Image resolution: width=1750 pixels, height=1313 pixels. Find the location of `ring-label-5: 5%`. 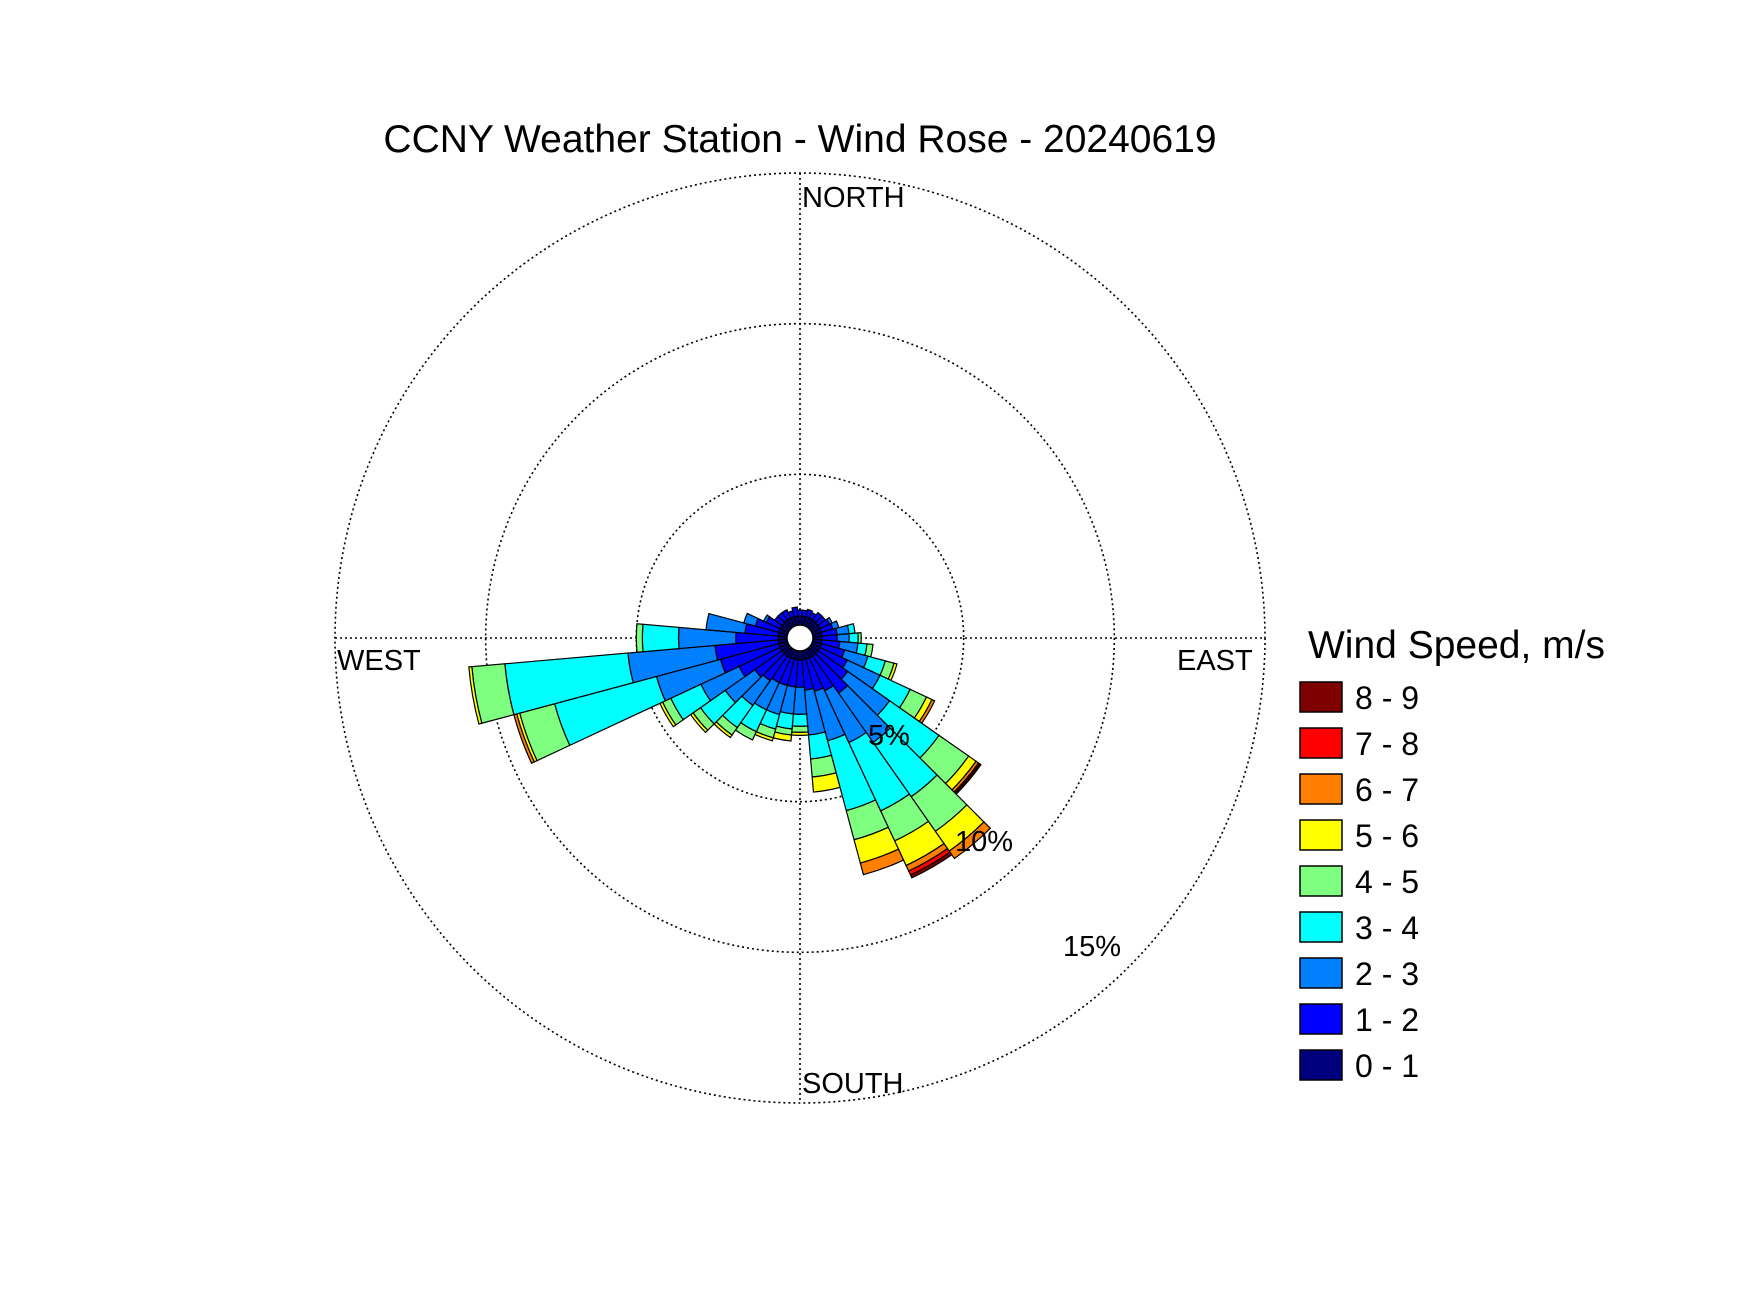

ring-label-5: 5% is located at coordinates (889, 736).